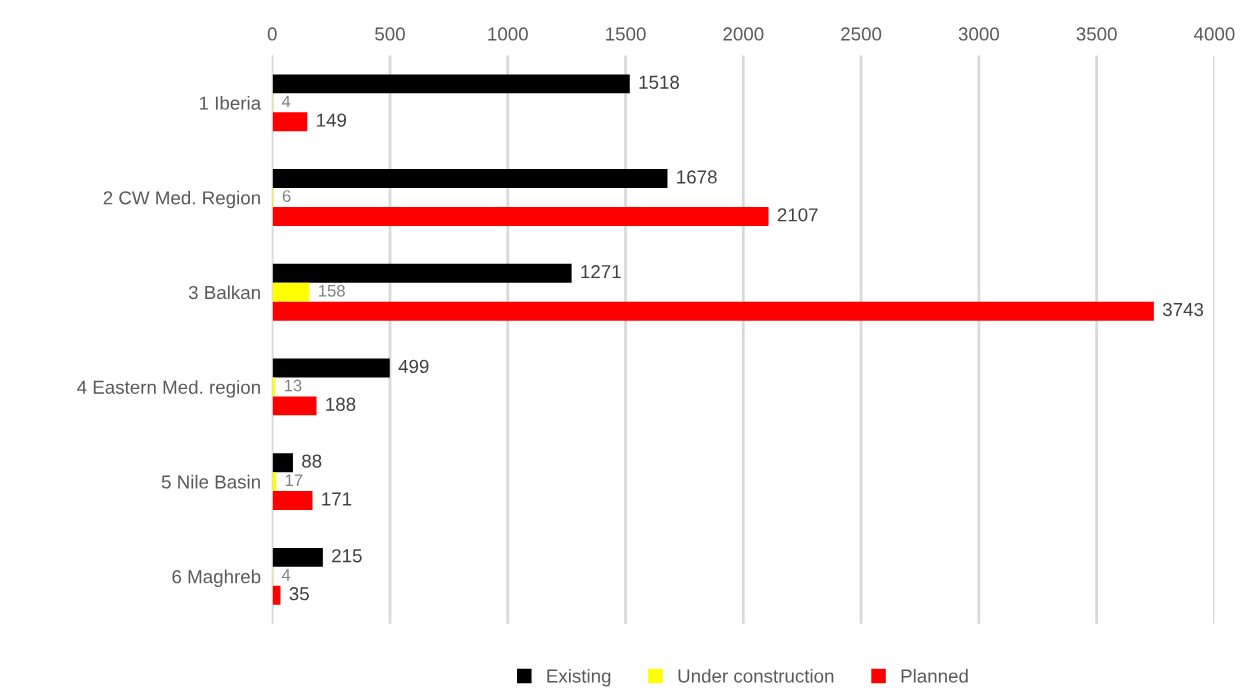 This screenshot has width=1243, height=693. Describe the element at coordinates (224, 292) in the screenshot. I see `y-tick-label: 3 Balkan` at that location.